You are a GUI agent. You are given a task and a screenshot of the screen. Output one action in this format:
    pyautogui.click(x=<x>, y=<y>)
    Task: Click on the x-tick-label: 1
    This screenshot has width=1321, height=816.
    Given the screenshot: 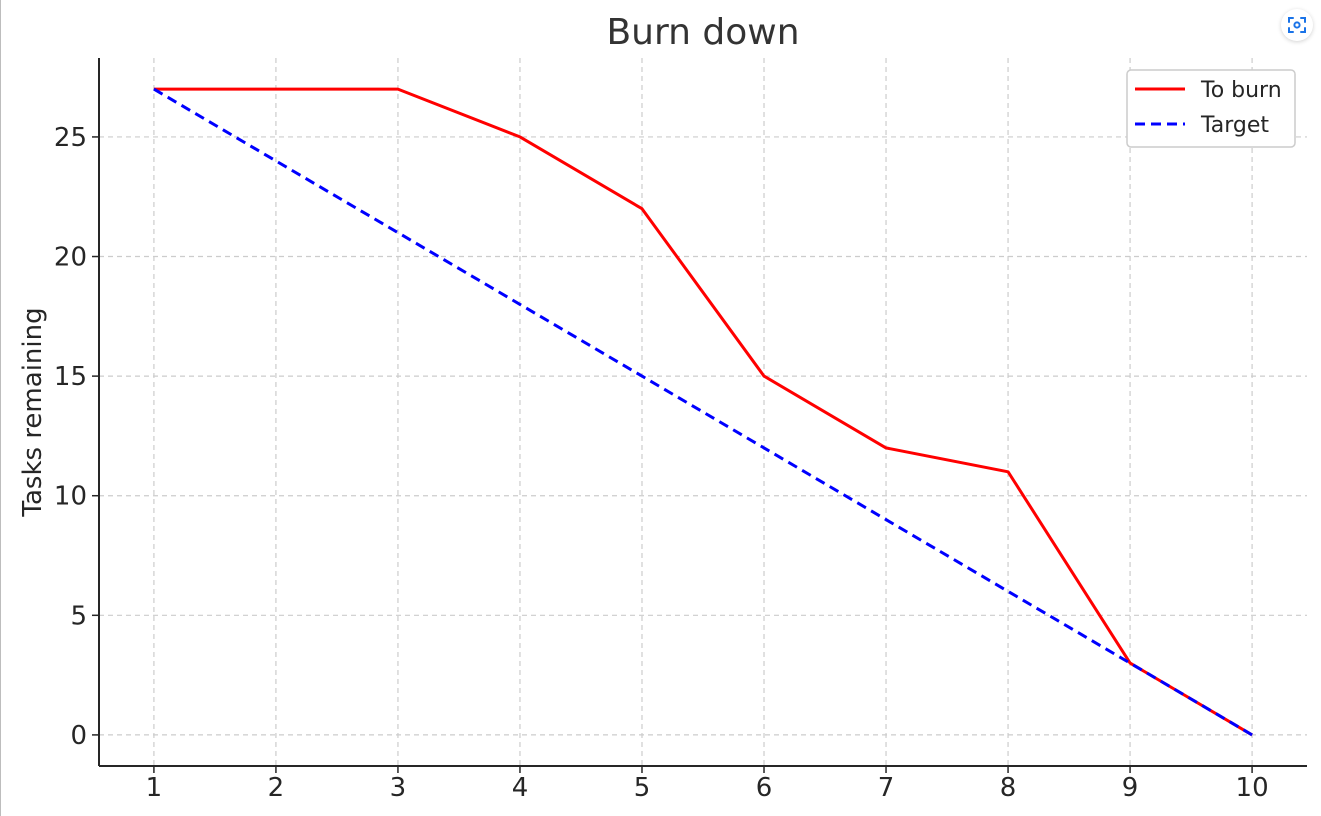 What is the action you would take?
    pyautogui.click(x=154, y=788)
    